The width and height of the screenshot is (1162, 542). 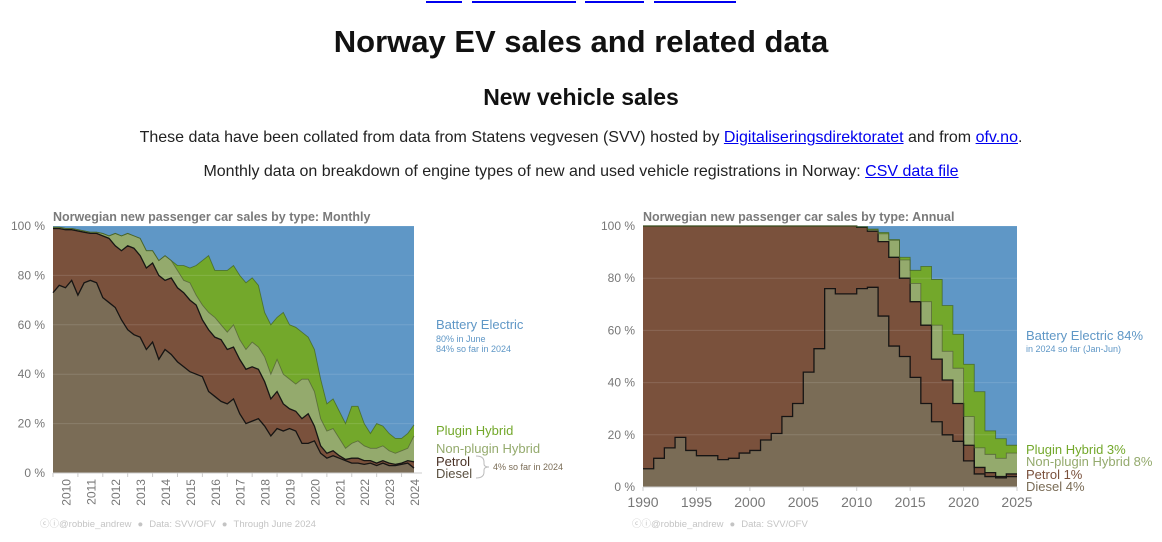 I want to click on line-petrol-top, so click(x=234, y=346).